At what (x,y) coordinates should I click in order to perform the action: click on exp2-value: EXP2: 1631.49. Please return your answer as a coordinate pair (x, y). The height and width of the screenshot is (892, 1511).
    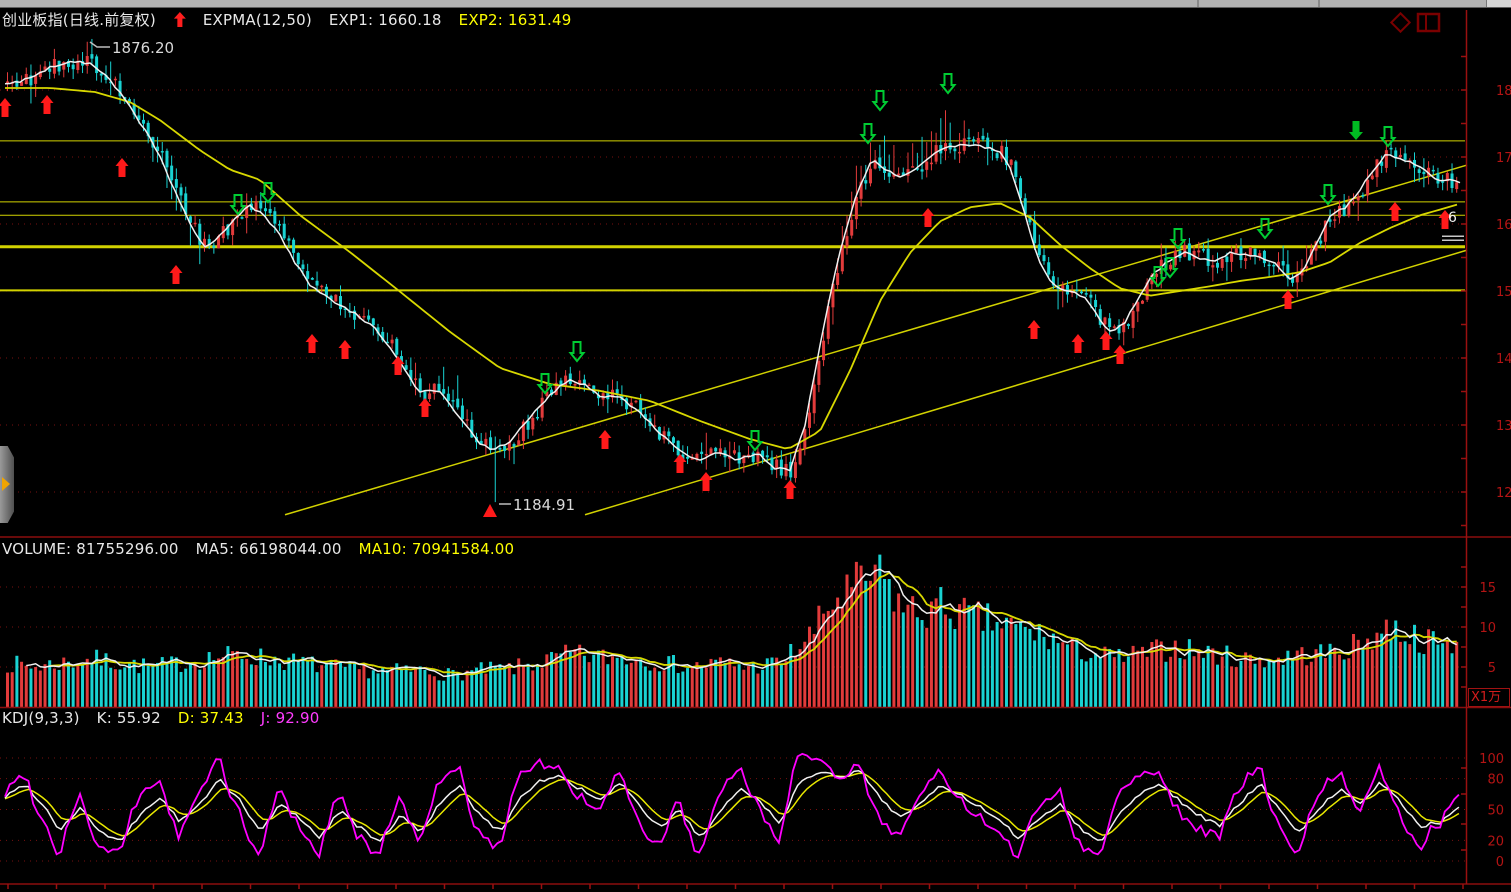
    Looking at the image, I should click on (515, 20).